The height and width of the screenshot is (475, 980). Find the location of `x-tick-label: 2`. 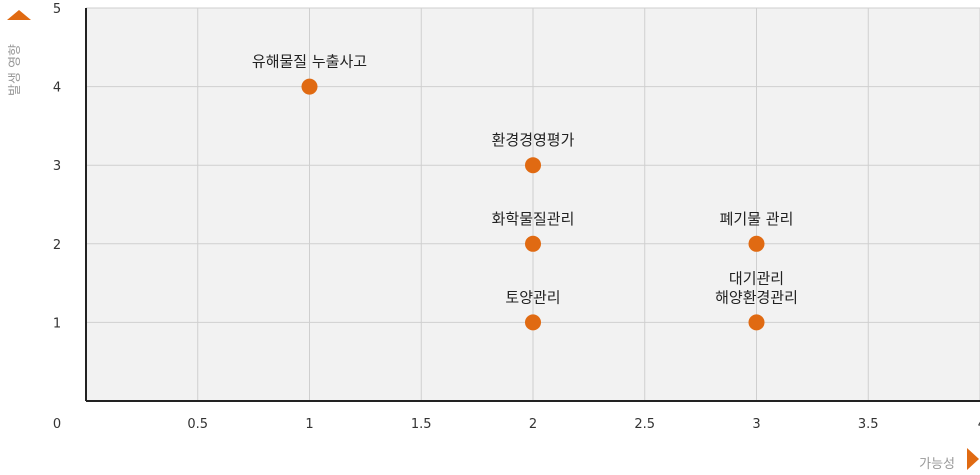

x-tick-label: 2 is located at coordinates (533, 424).